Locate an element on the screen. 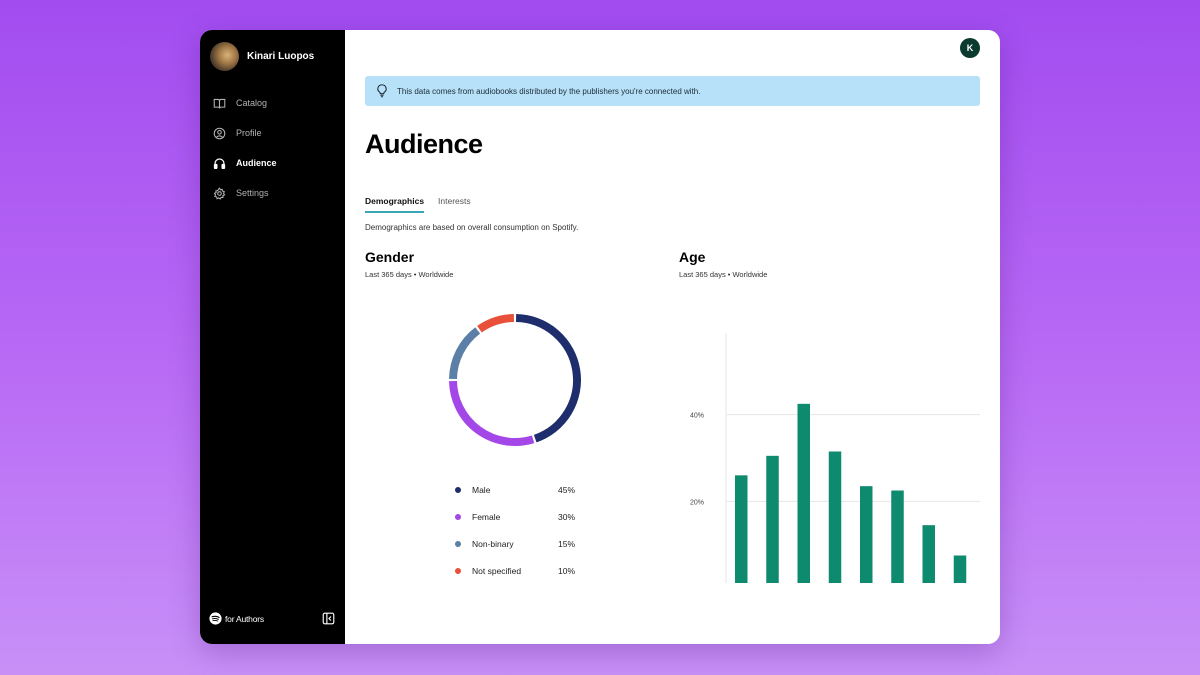 The width and height of the screenshot is (1200, 675). gender-subtitle: Last 365 days • Worldwide is located at coordinates (409, 274).